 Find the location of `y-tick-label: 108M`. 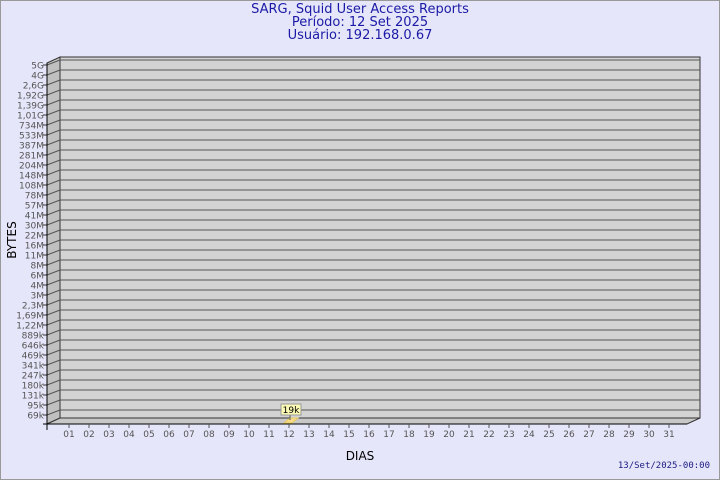

y-tick-label: 108M is located at coordinates (31, 187).